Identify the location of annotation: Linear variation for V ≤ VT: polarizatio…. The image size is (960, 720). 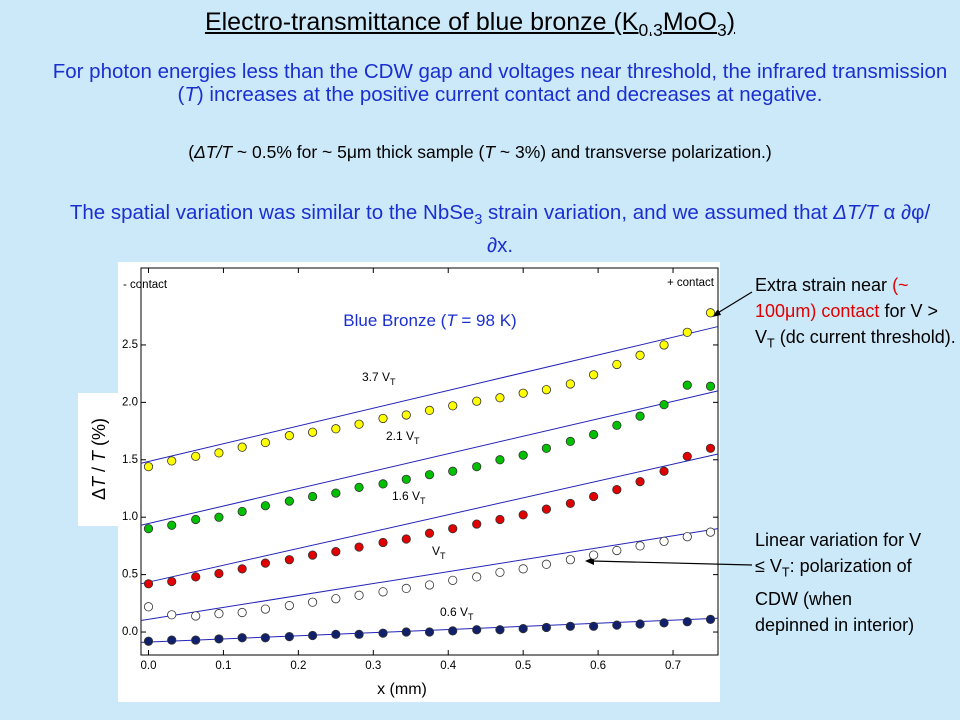
(842, 582).